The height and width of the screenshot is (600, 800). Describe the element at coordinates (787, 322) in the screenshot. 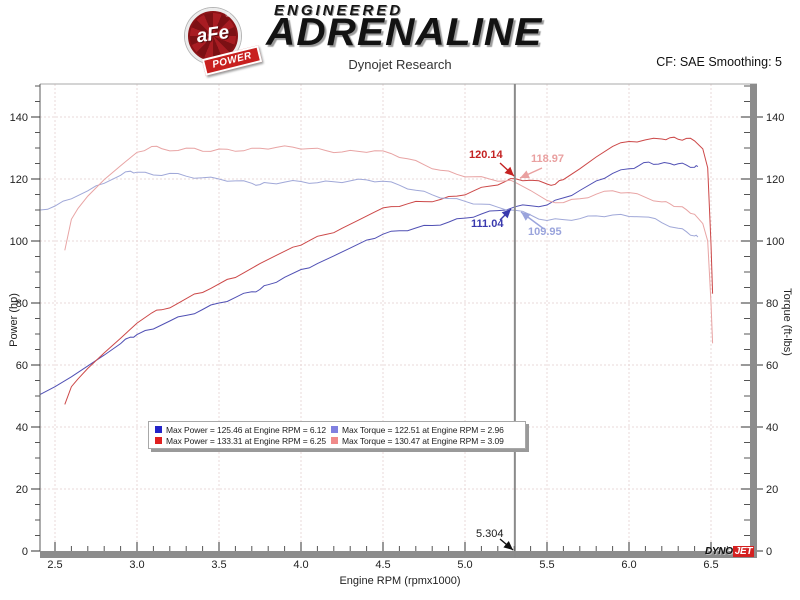

I see `y-axis-label-torque: Torque (ft-lbs)` at that location.